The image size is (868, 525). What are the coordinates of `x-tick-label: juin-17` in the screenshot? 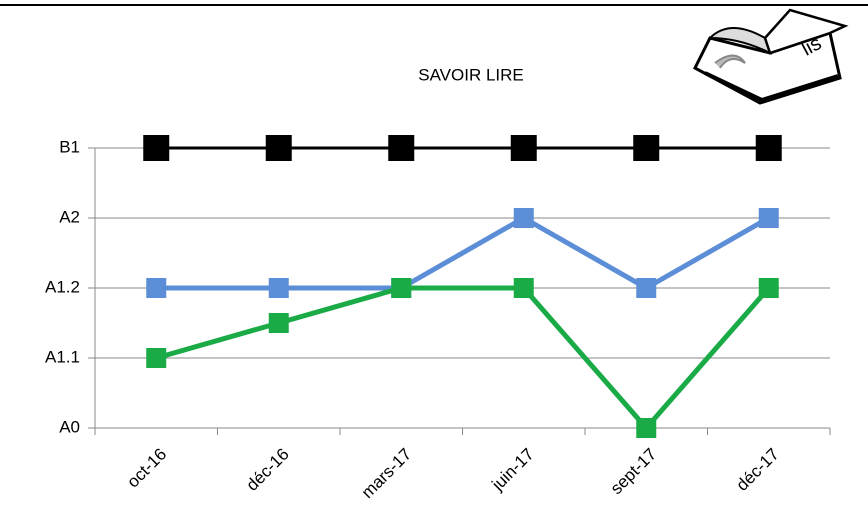 It's located at (513, 470).